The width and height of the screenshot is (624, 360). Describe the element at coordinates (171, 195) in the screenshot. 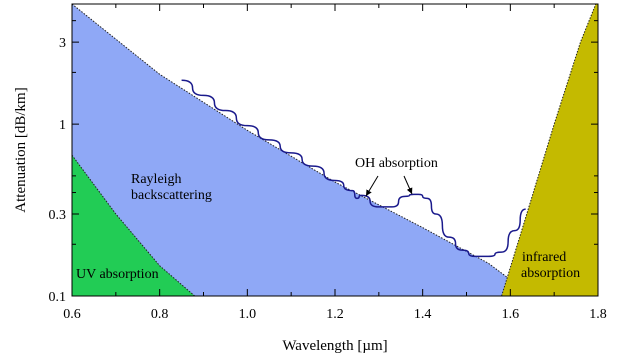

I see `backscattering-label: backscattering` at that location.